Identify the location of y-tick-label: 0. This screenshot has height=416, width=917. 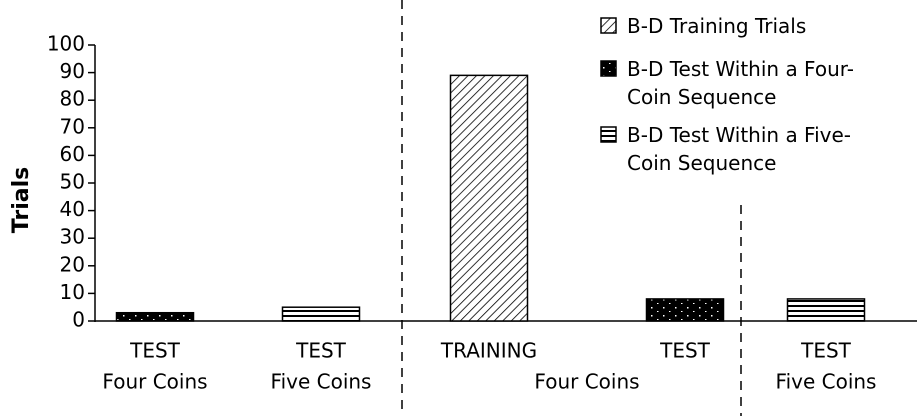
(78, 320).